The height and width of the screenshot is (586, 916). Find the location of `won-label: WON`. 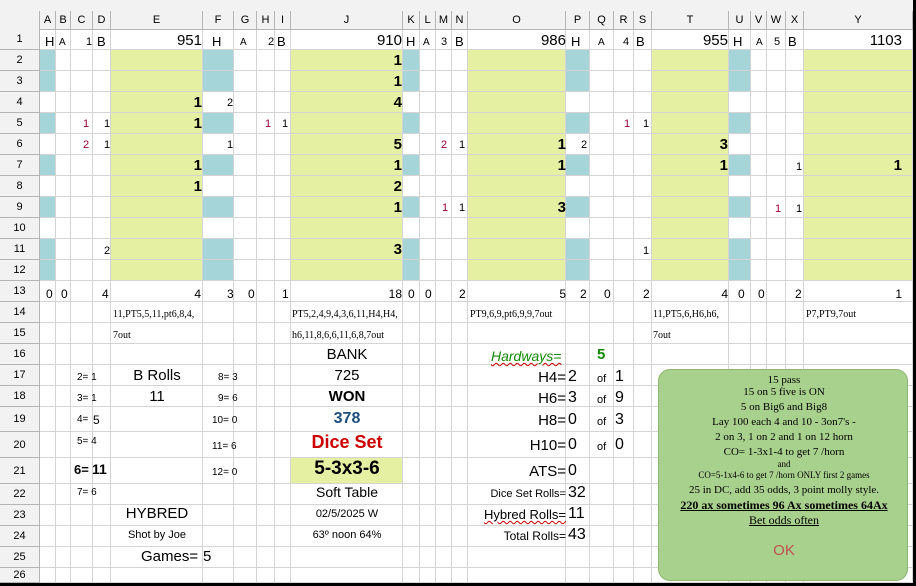

won-label: WON is located at coordinates (347, 396).